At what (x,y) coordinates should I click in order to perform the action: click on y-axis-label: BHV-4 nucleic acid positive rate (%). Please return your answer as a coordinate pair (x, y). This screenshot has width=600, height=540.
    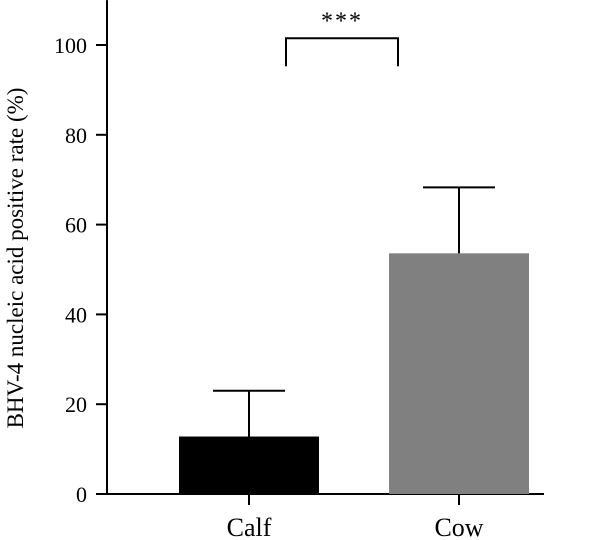
    Looking at the image, I should click on (15, 258).